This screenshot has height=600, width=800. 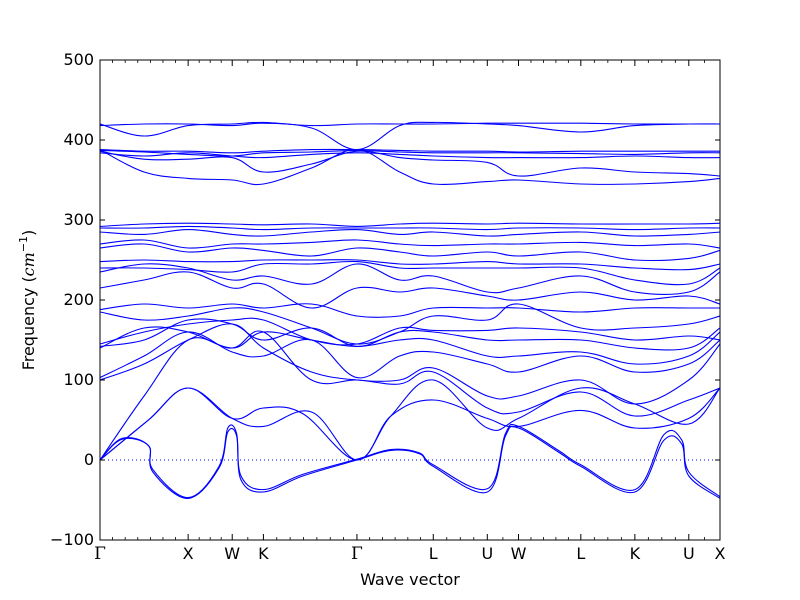 I want to click on y-axis-label-exponent: −1, so click(x=23, y=244).